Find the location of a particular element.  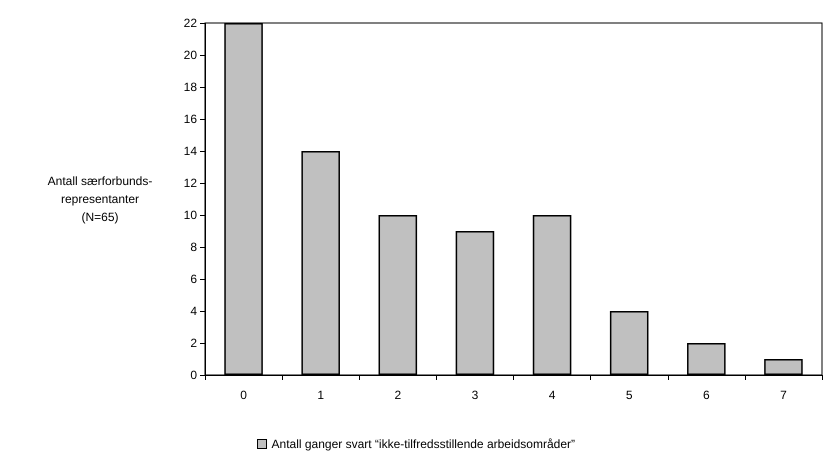

y-tick-label: 14 is located at coordinates (191, 151).